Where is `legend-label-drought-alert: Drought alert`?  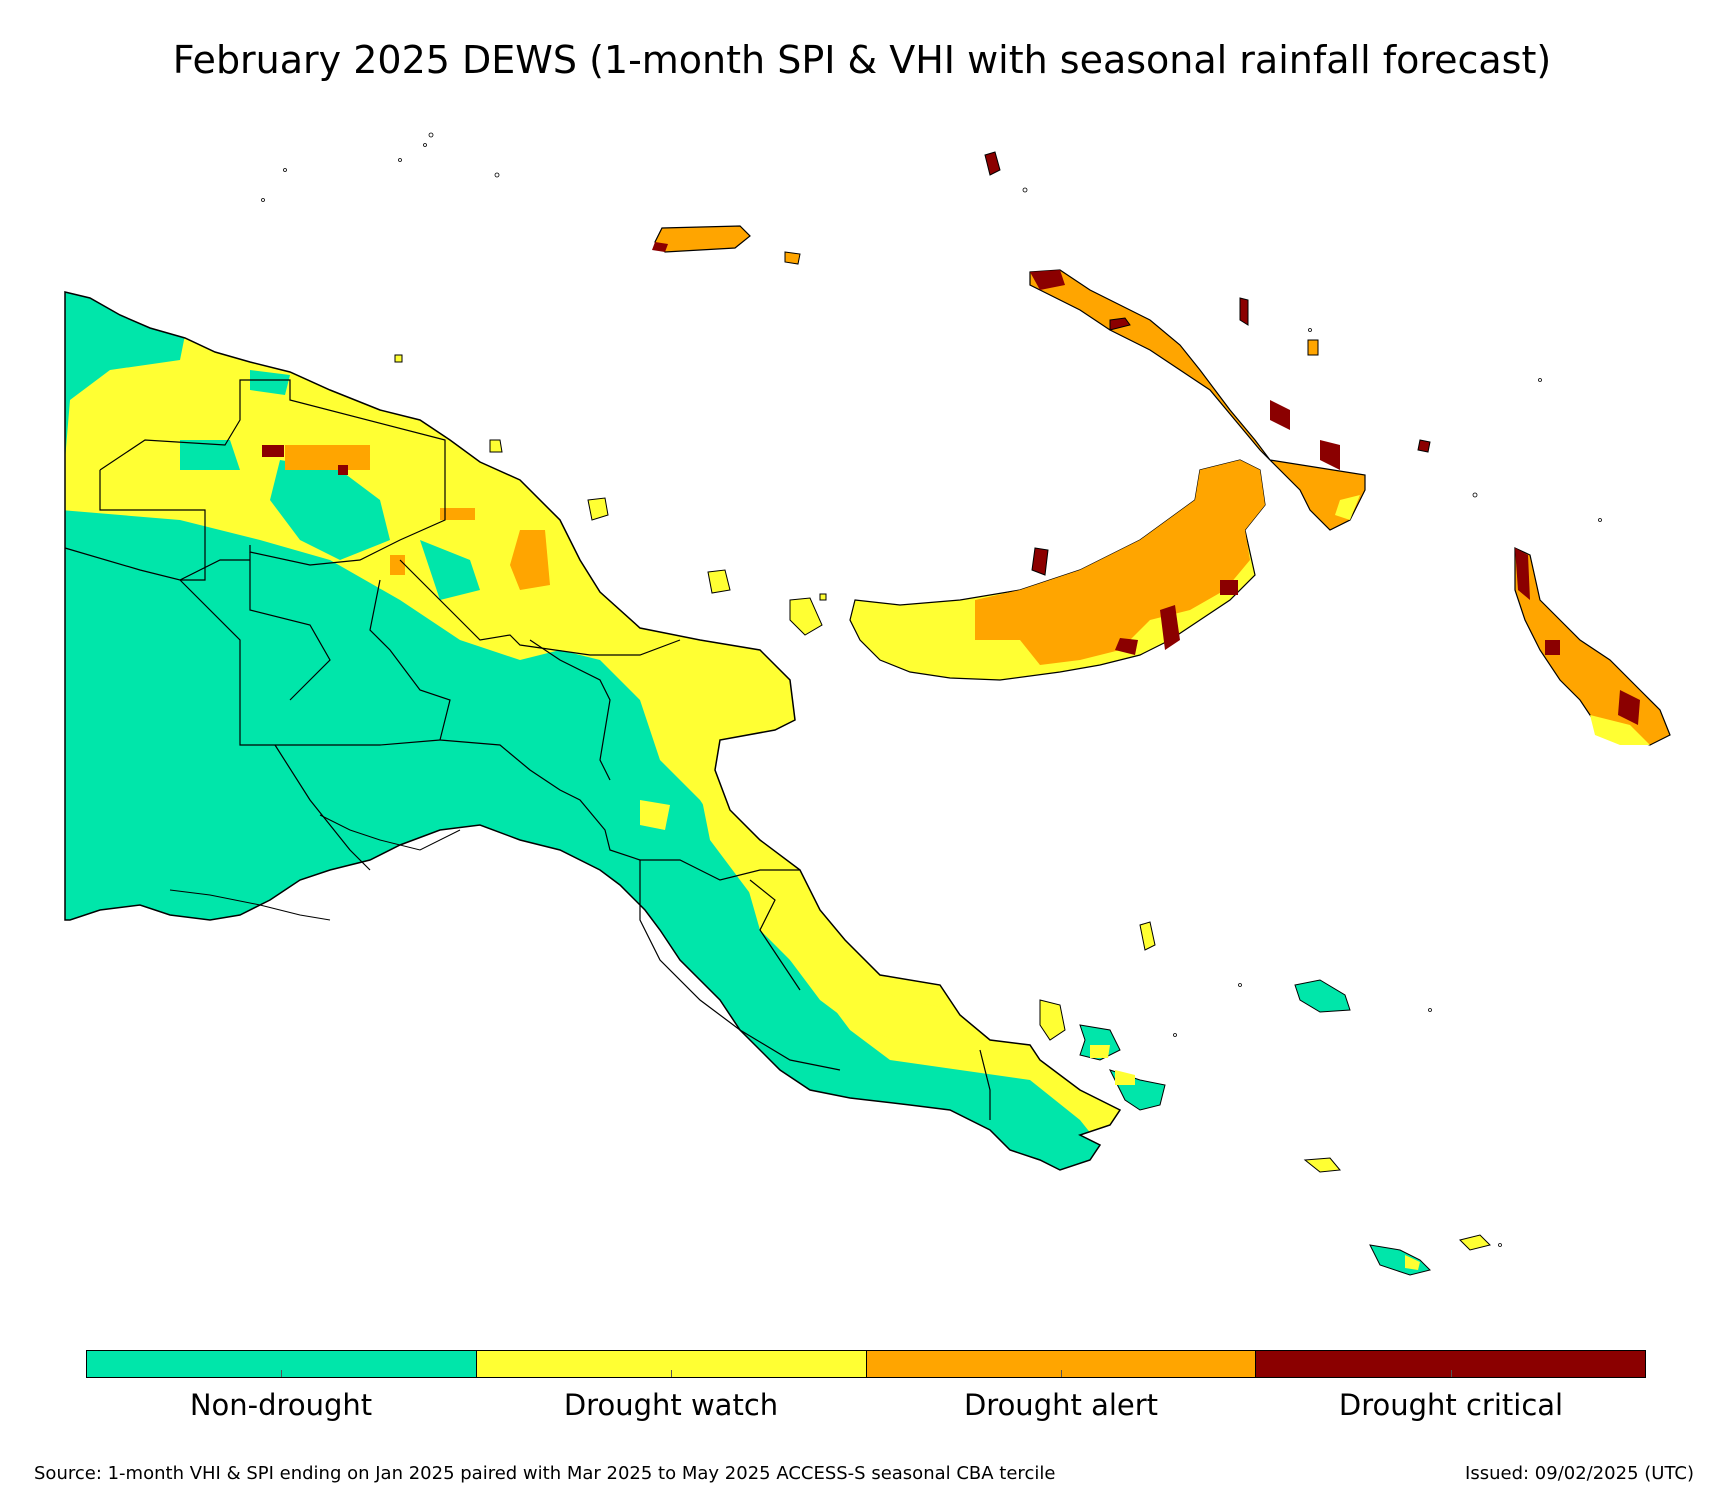 legend-label-drought-alert: Drought alert is located at coordinates (1061, 1405).